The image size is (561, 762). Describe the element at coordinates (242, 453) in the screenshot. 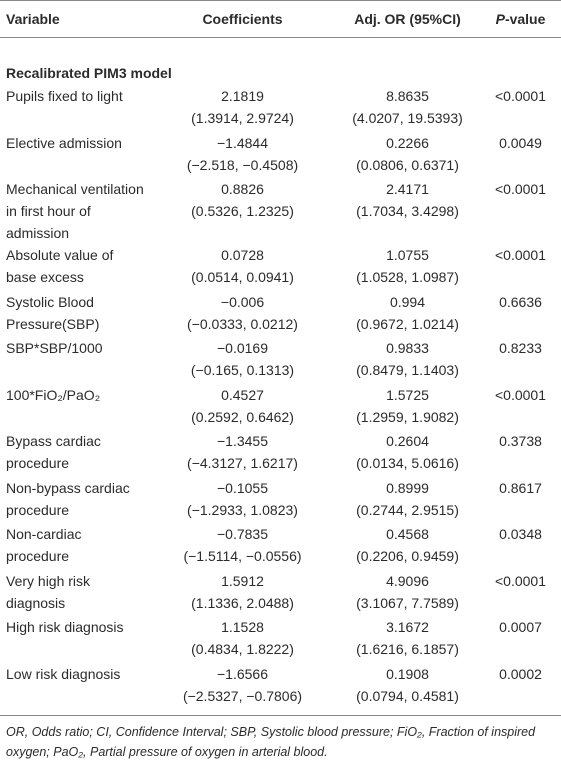

I see `value-cell: −1.3455 (−4.3127, 1.6217)` at that location.